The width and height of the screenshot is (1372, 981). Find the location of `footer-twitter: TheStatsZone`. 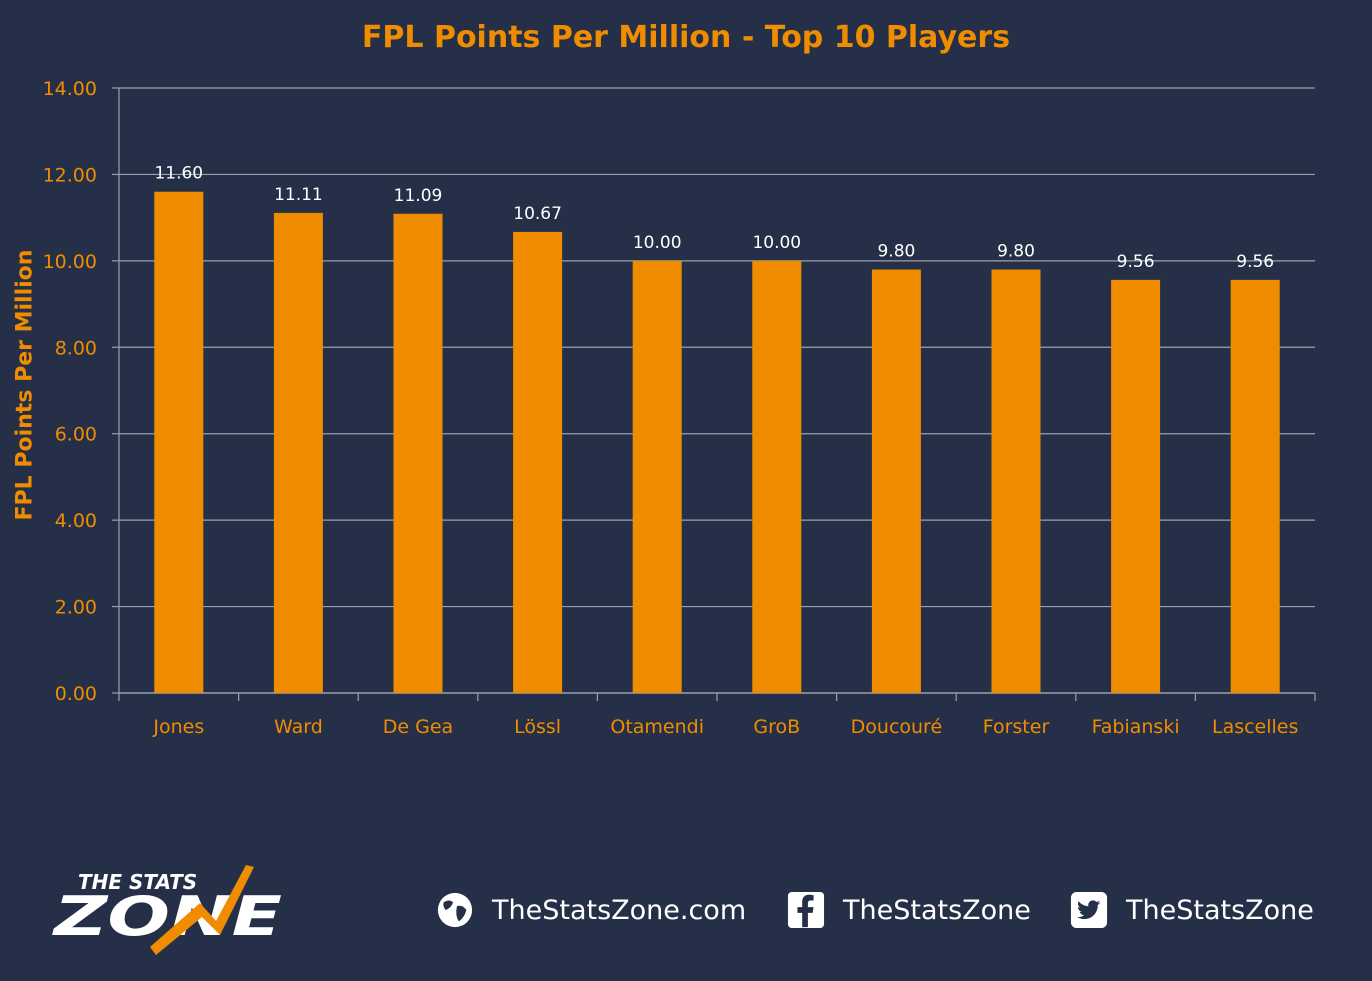

footer-twitter: TheStatsZone is located at coordinates (1192, 910).